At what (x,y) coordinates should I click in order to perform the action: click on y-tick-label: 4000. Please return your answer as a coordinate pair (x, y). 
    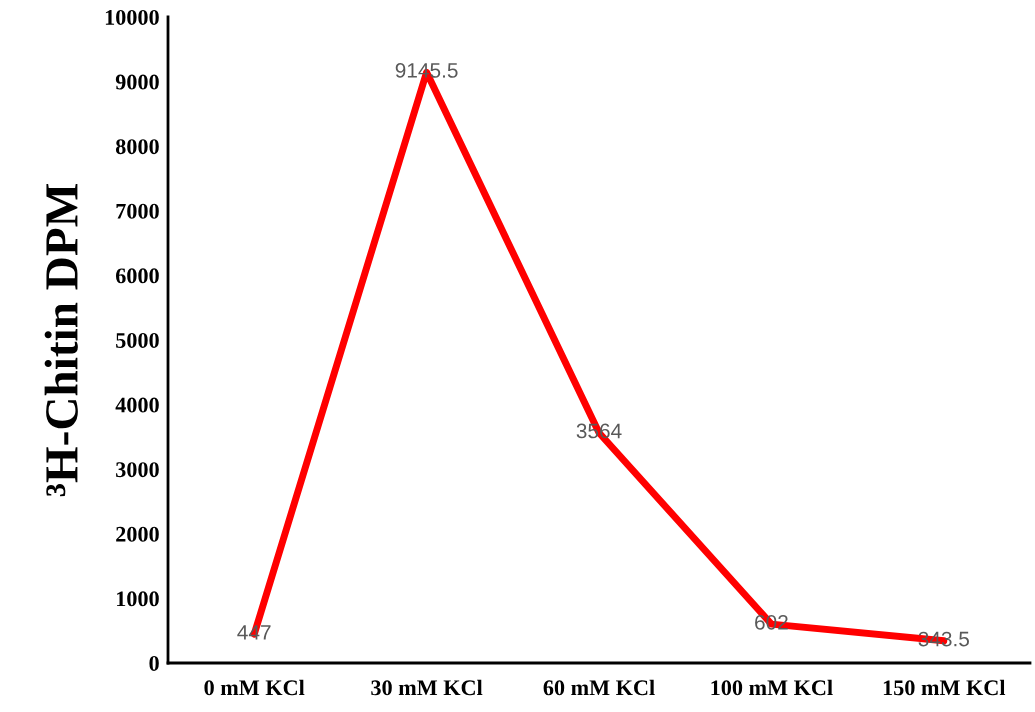
    Looking at the image, I should click on (137, 405).